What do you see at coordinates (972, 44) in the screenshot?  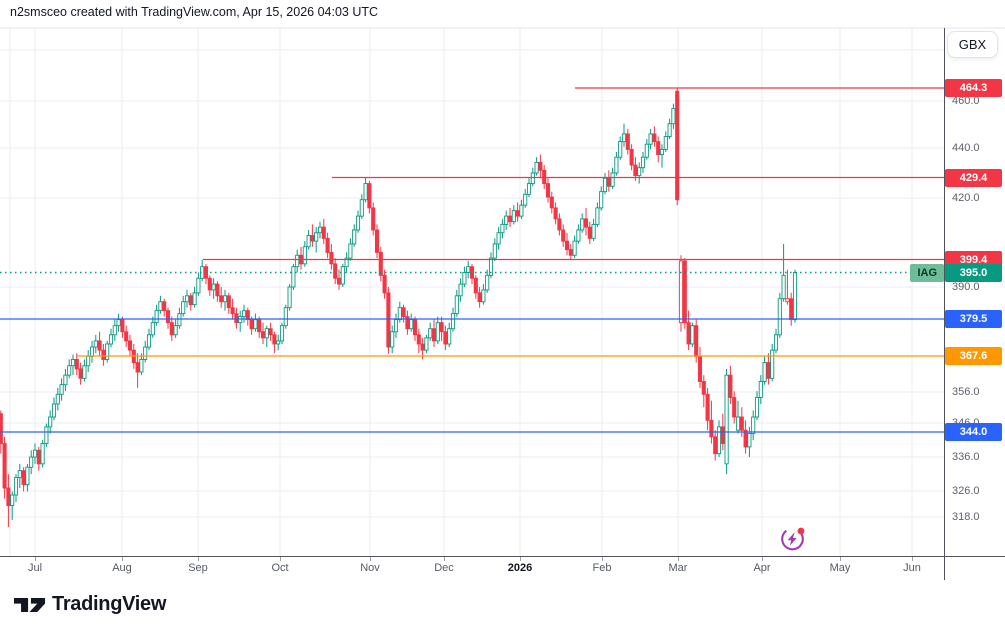 I see `currency-button: GBX` at bounding box center [972, 44].